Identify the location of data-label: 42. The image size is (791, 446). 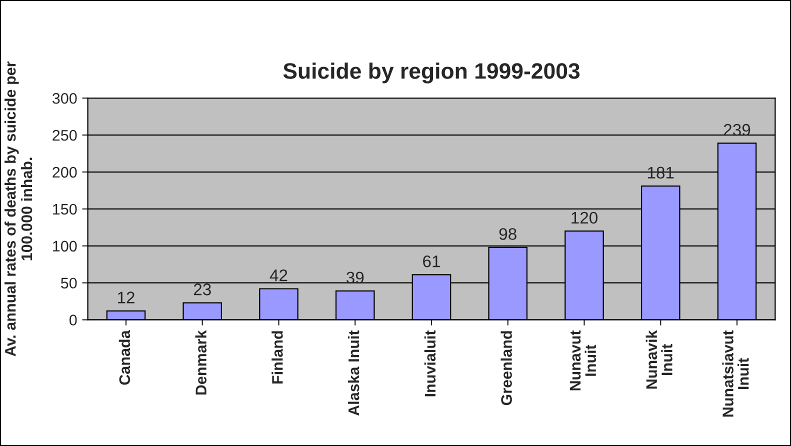
(279, 275).